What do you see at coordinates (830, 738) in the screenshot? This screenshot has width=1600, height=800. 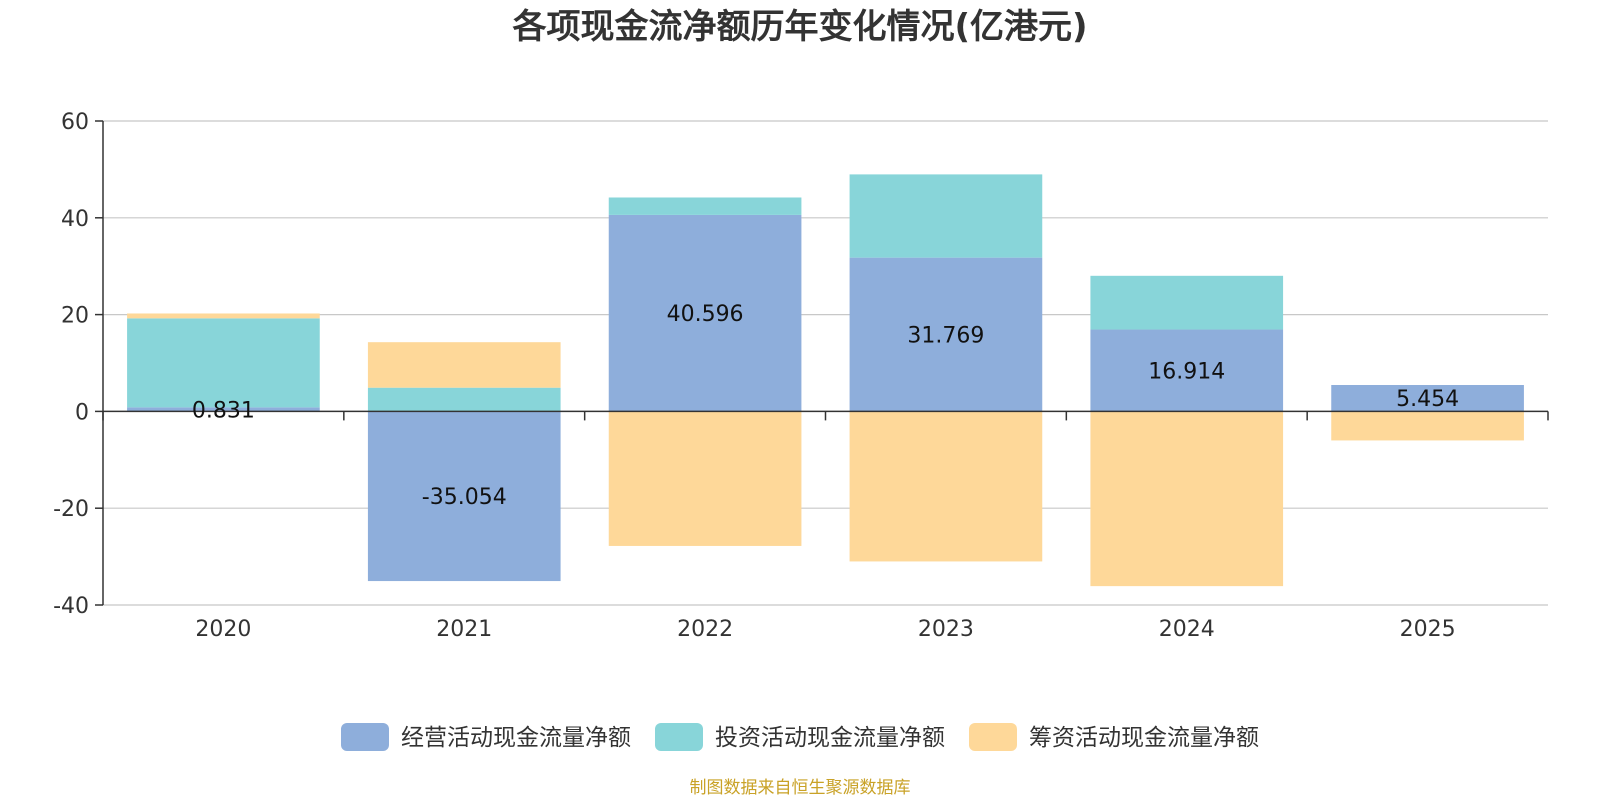 I see `legend-label-2: 投资活动现金流量净额` at bounding box center [830, 738].